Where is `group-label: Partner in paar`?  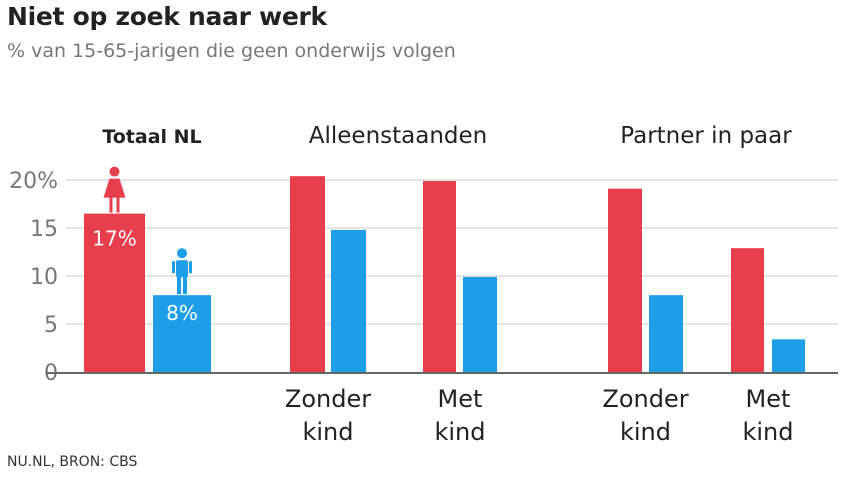
group-label: Partner in paar is located at coordinates (706, 136).